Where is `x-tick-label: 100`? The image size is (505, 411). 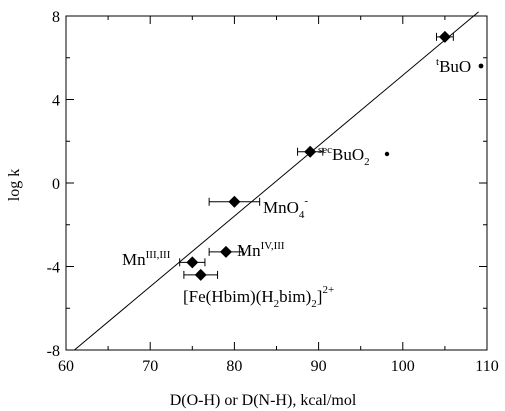 x-tick-label: 100 is located at coordinates (403, 366).